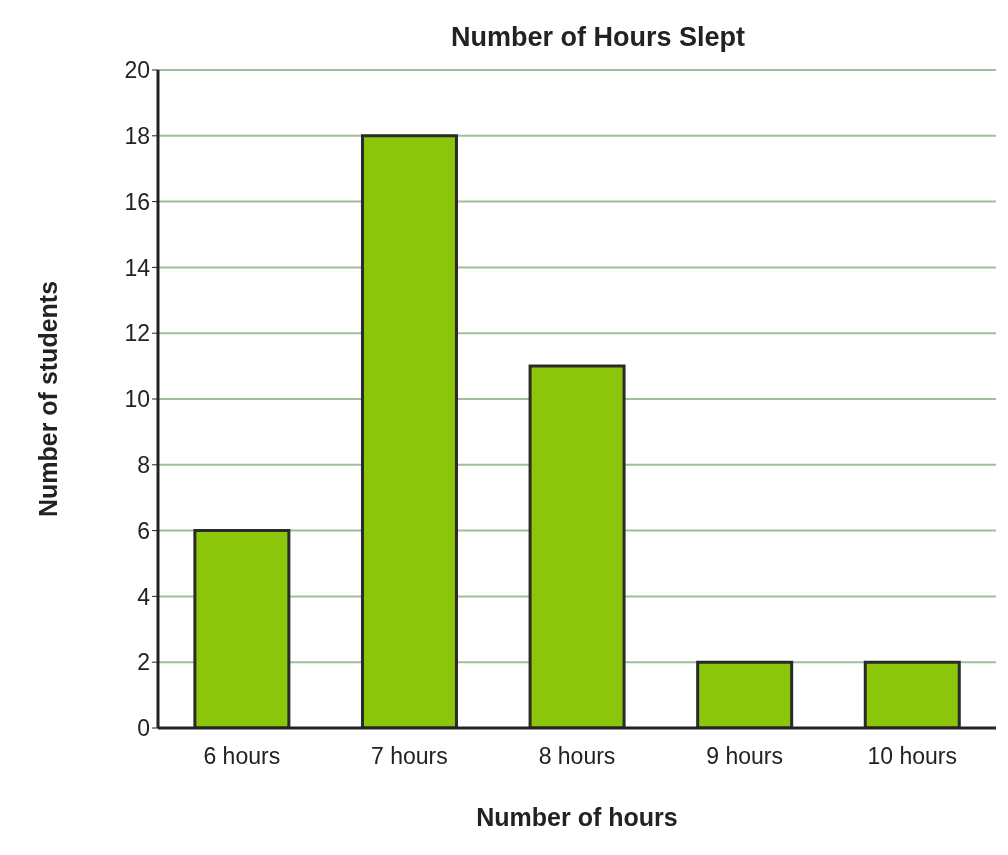  What do you see at coordinates (143, 464) in the screenshot?
I see `y-tick-label: 8` at bounding box center [143, 464].